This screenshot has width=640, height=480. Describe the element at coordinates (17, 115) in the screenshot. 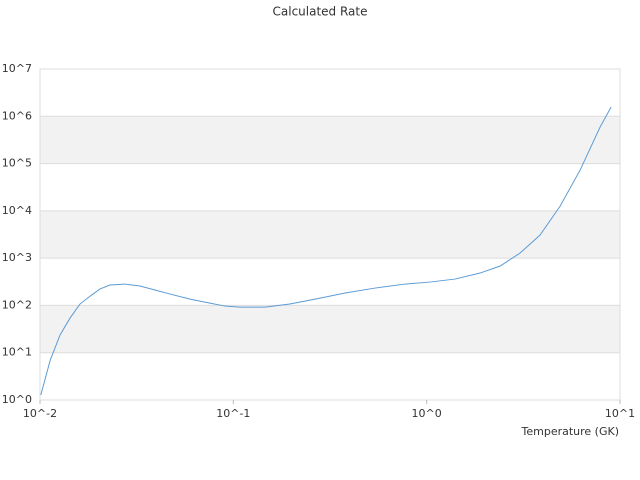

I see `y-tick-label: 10^6` at that location.